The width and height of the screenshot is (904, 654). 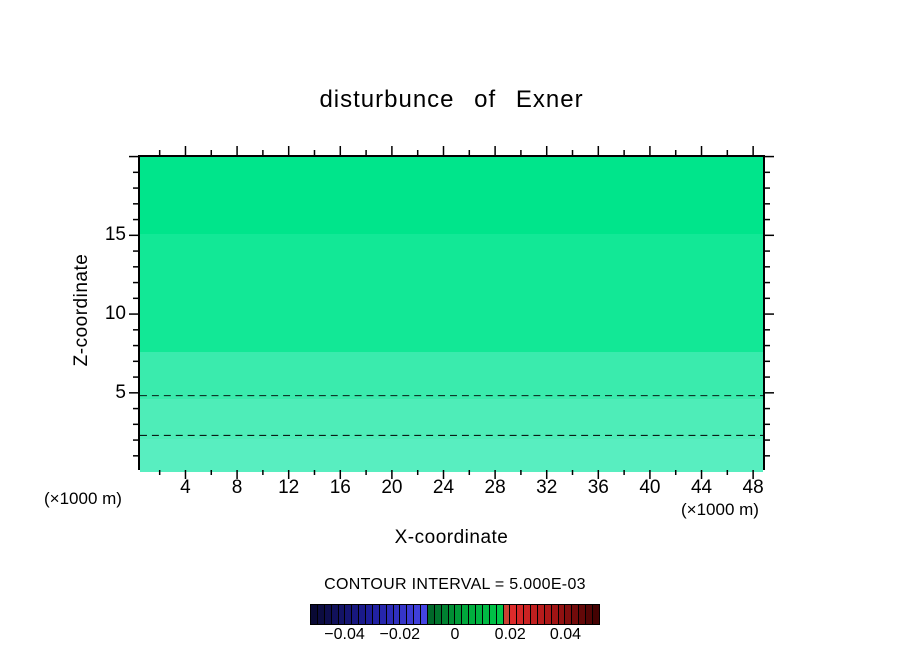 I want to click on colorbar-tick-label: −0.02, so click(x=399, y=634).